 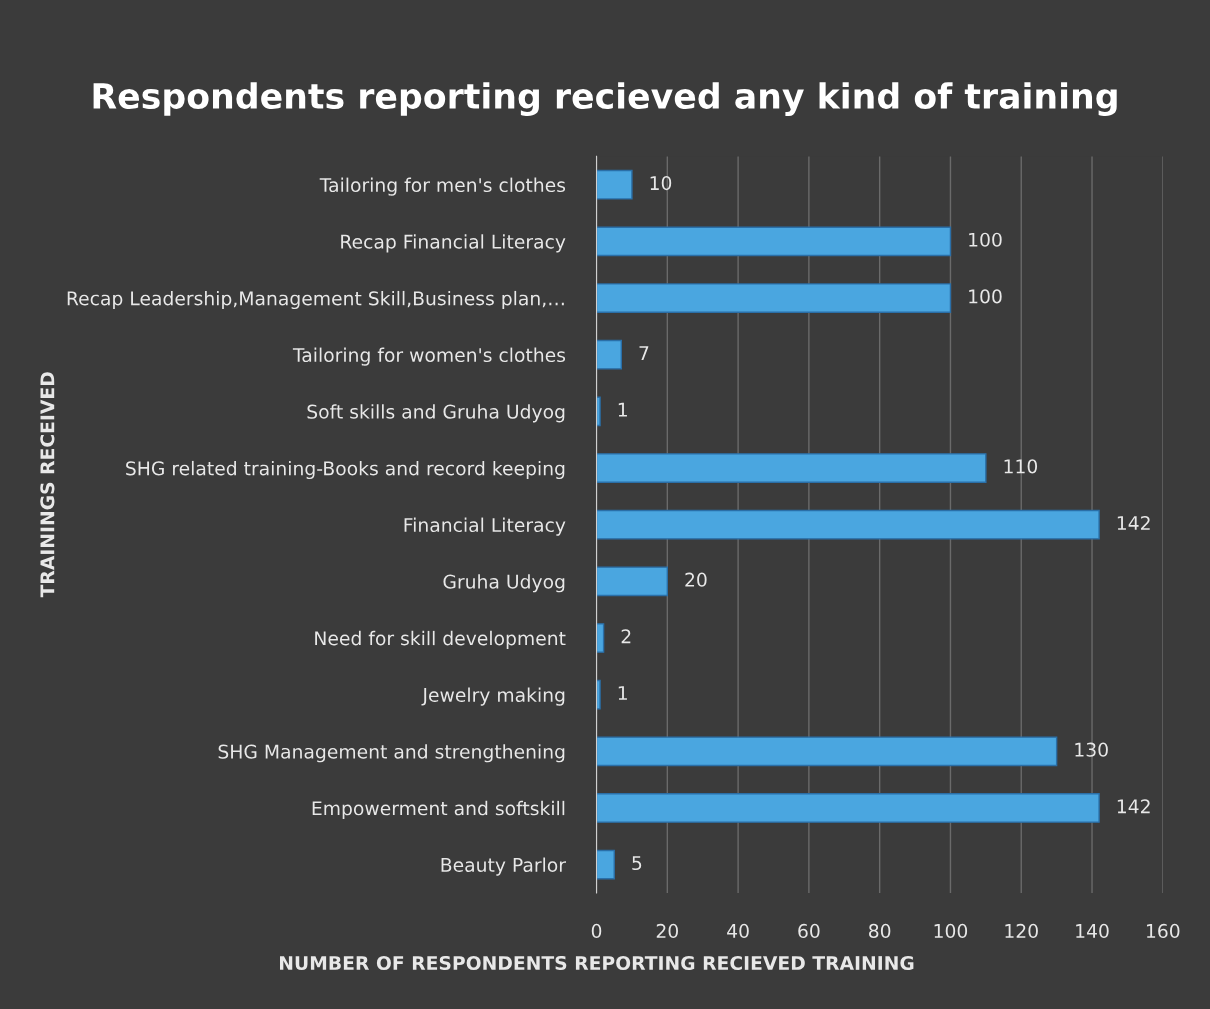 I want to click on y-tick-label: Gruha Udyog, so click(x=504, y=583).